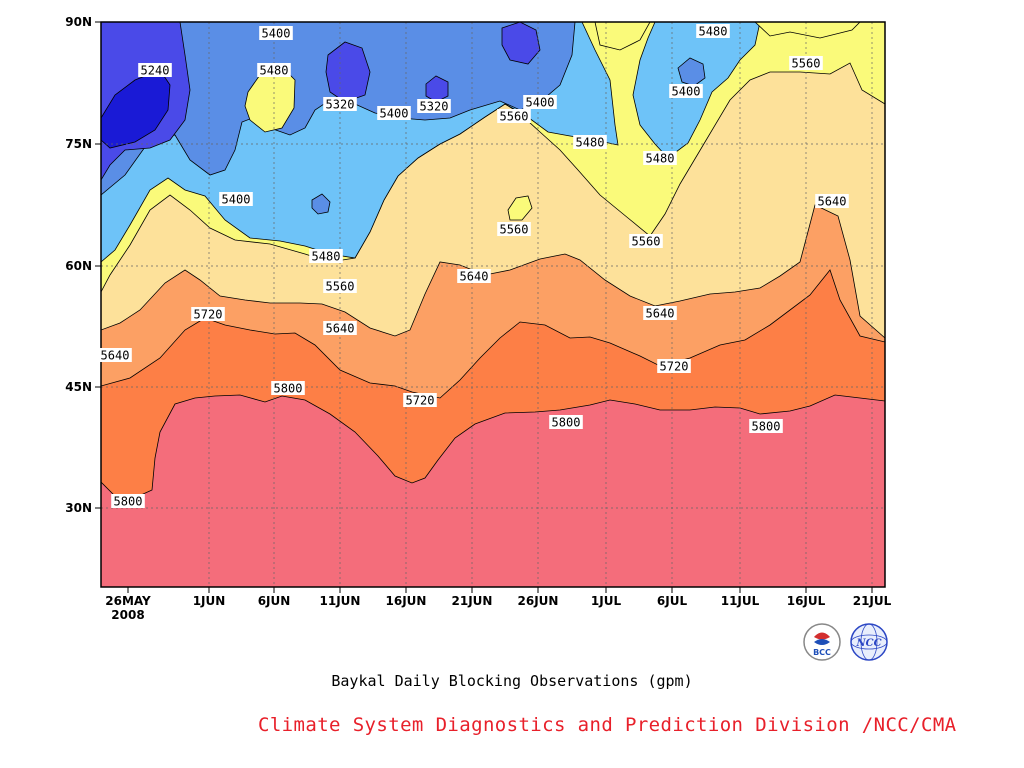  I want to click on contour-label: 5240, so click(155, 71).